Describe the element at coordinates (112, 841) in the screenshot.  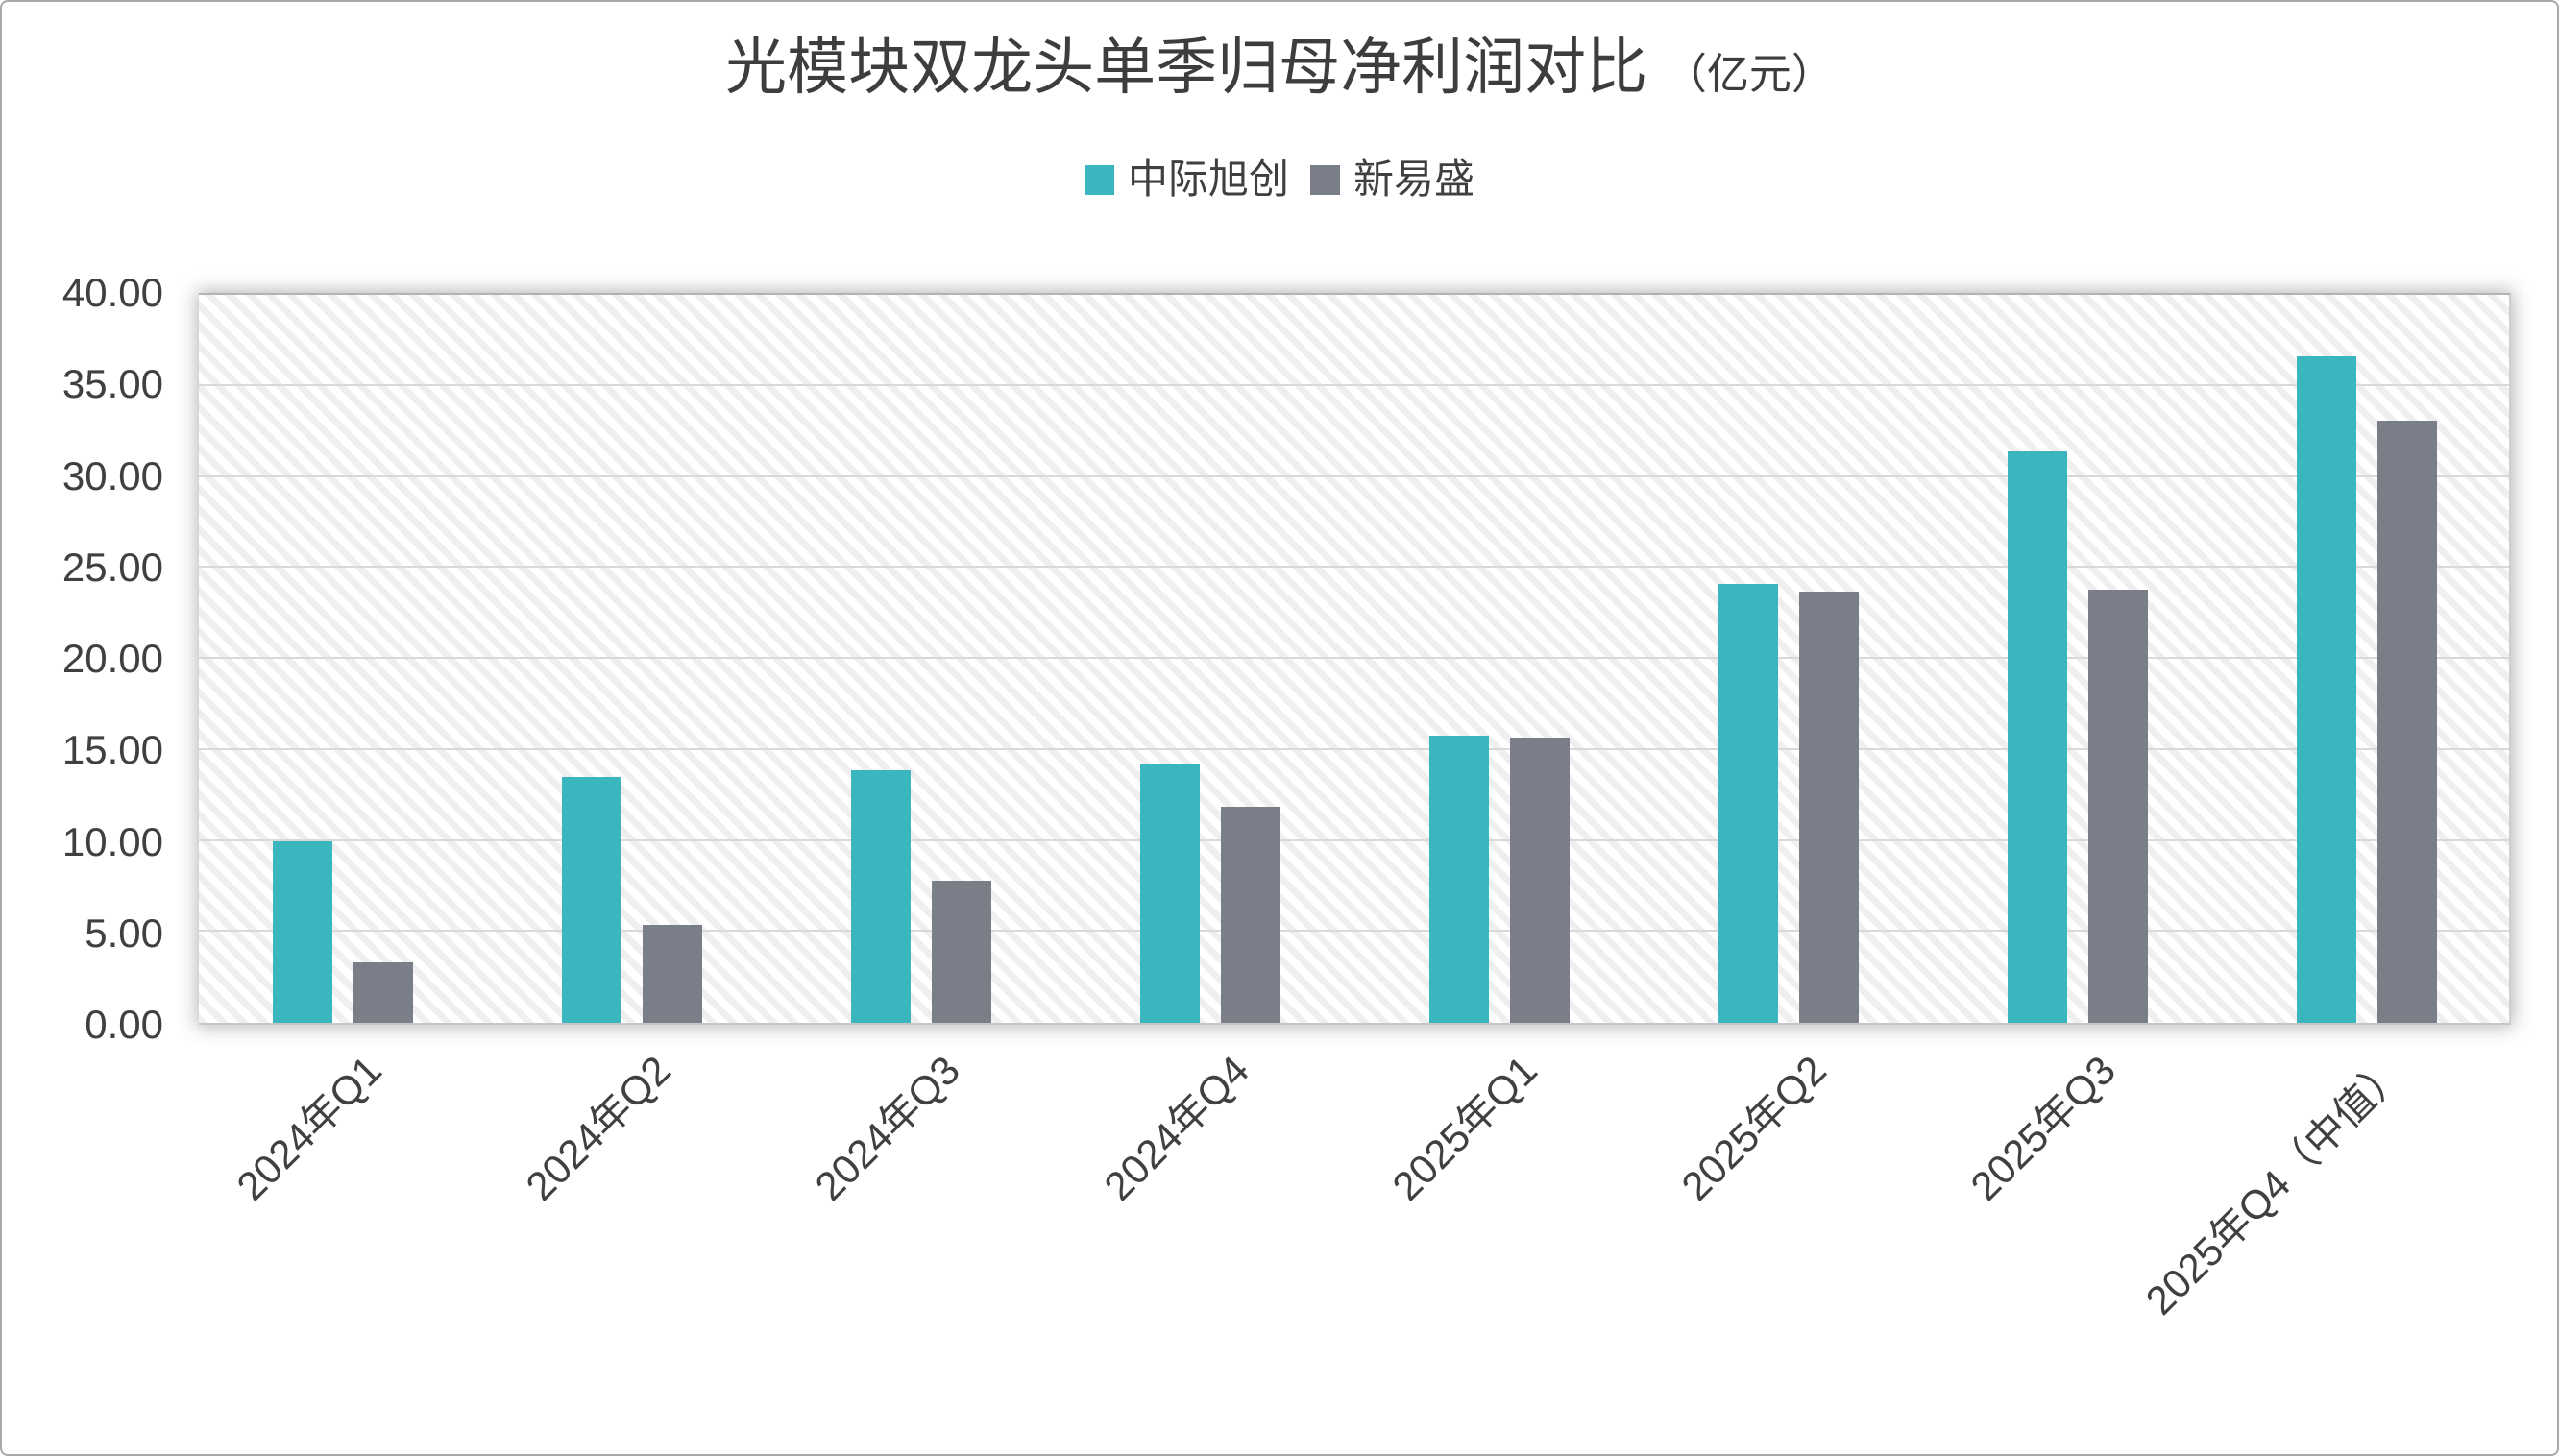
I see `y-axis-tick-10.00: 10.00` at that location.